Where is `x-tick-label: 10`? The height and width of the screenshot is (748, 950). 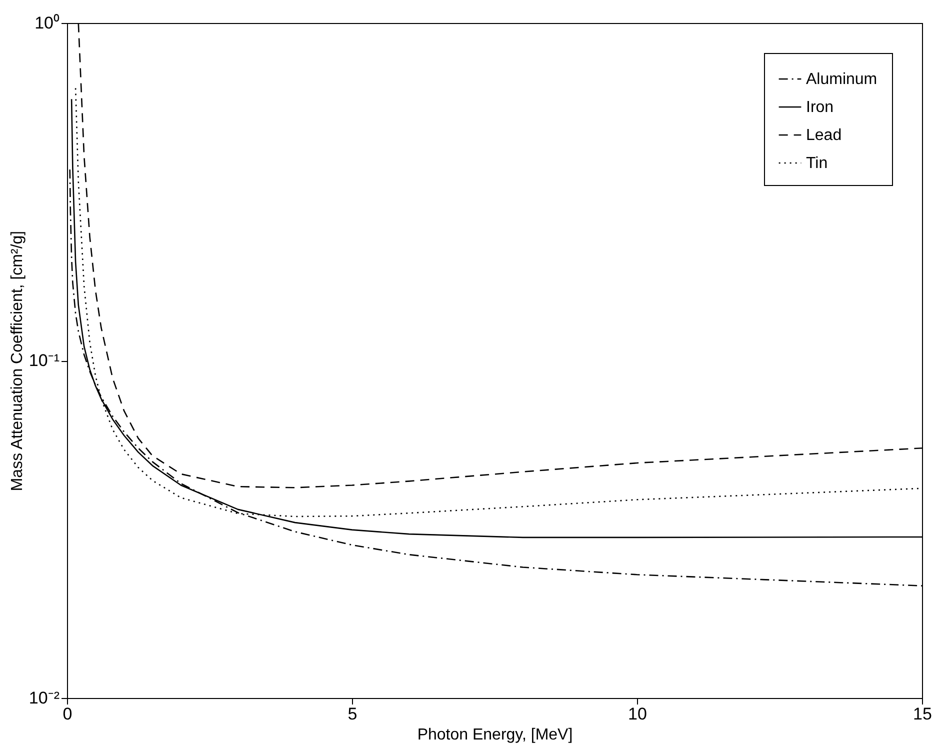
x-tick-label: 10 is located at coordinates (637, 714).